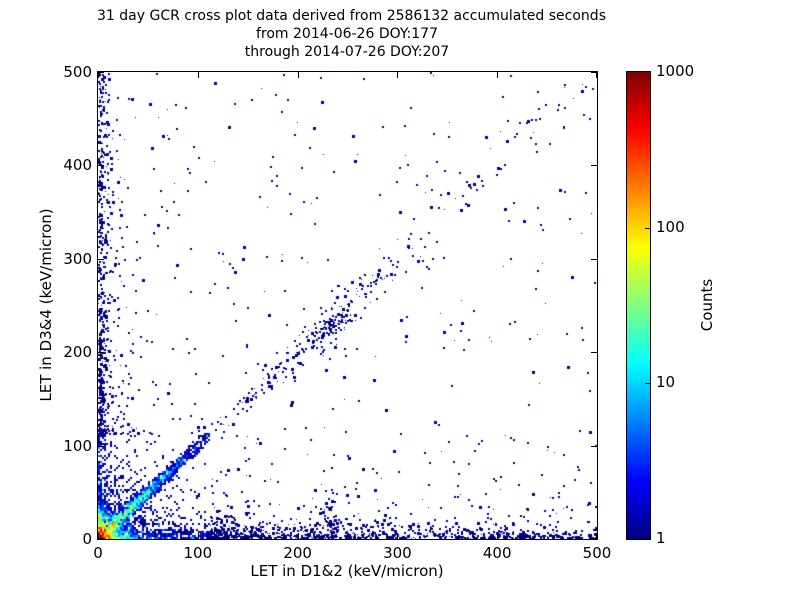 The image size is (800, 600). Describe the element at coordinates (638, 305) in the screenshot. I see `colorbar` at that location.